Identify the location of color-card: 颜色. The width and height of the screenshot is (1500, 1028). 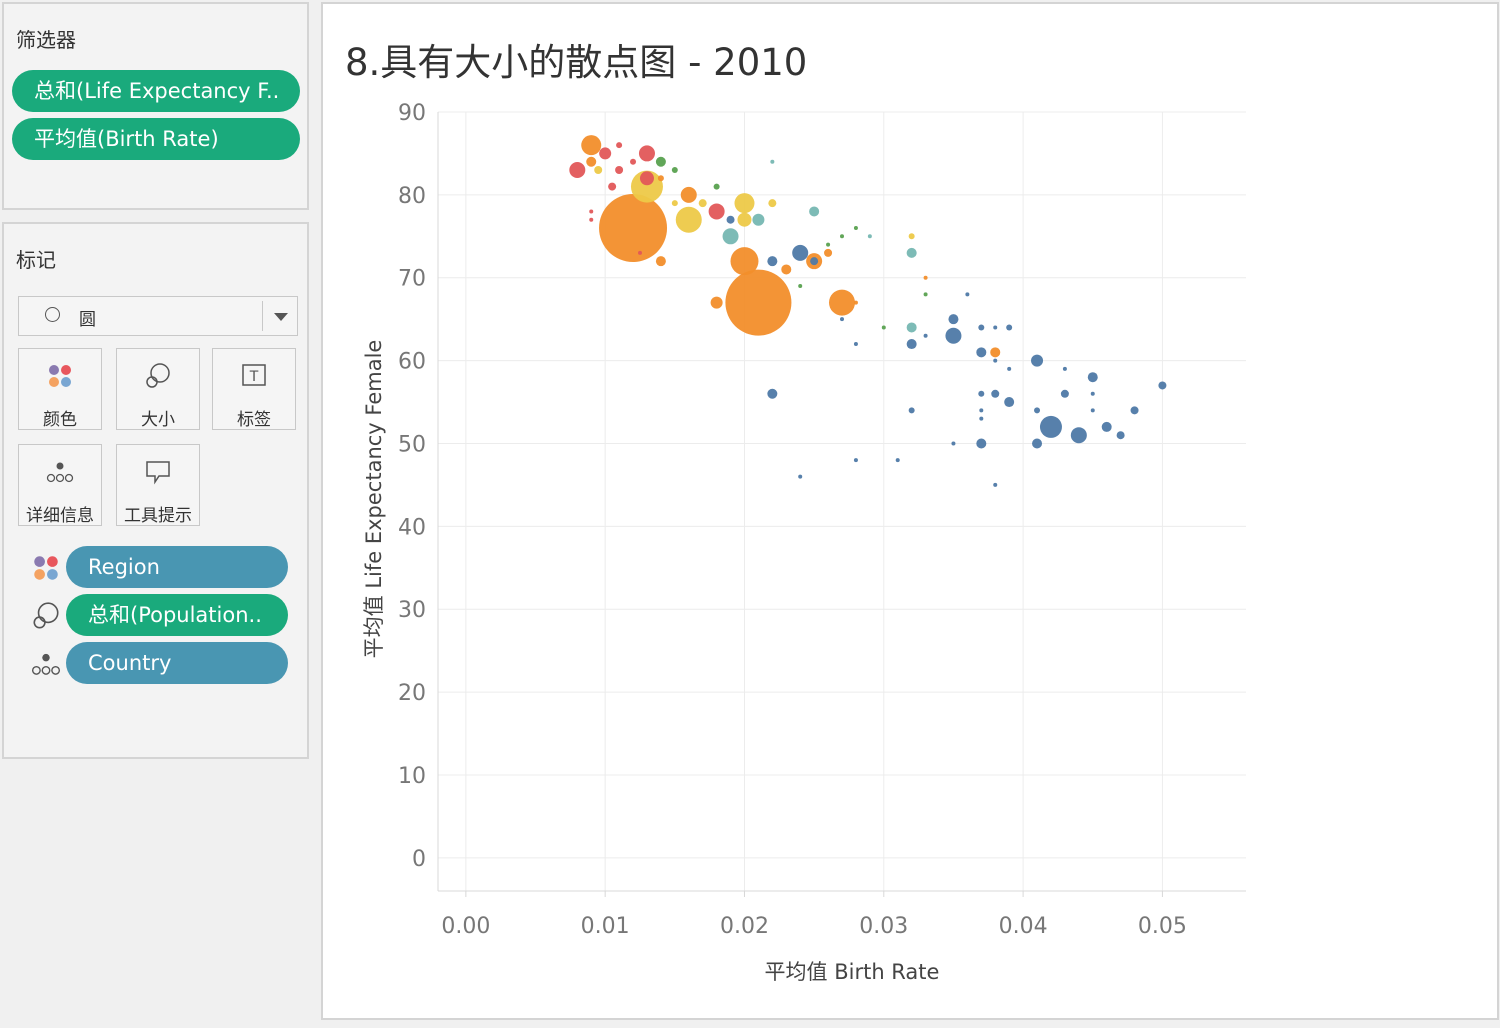
(60, 389).